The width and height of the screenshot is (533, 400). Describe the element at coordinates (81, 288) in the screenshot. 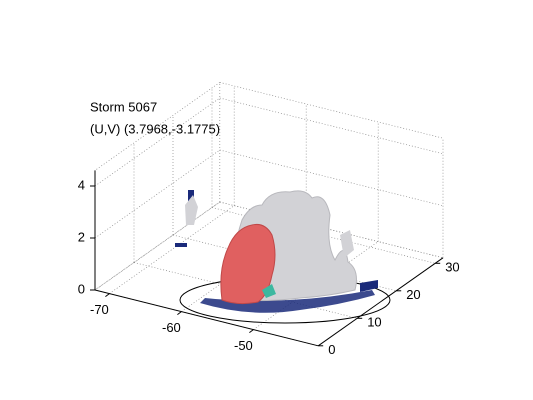

I see `z-tick-label: 0` at that location.